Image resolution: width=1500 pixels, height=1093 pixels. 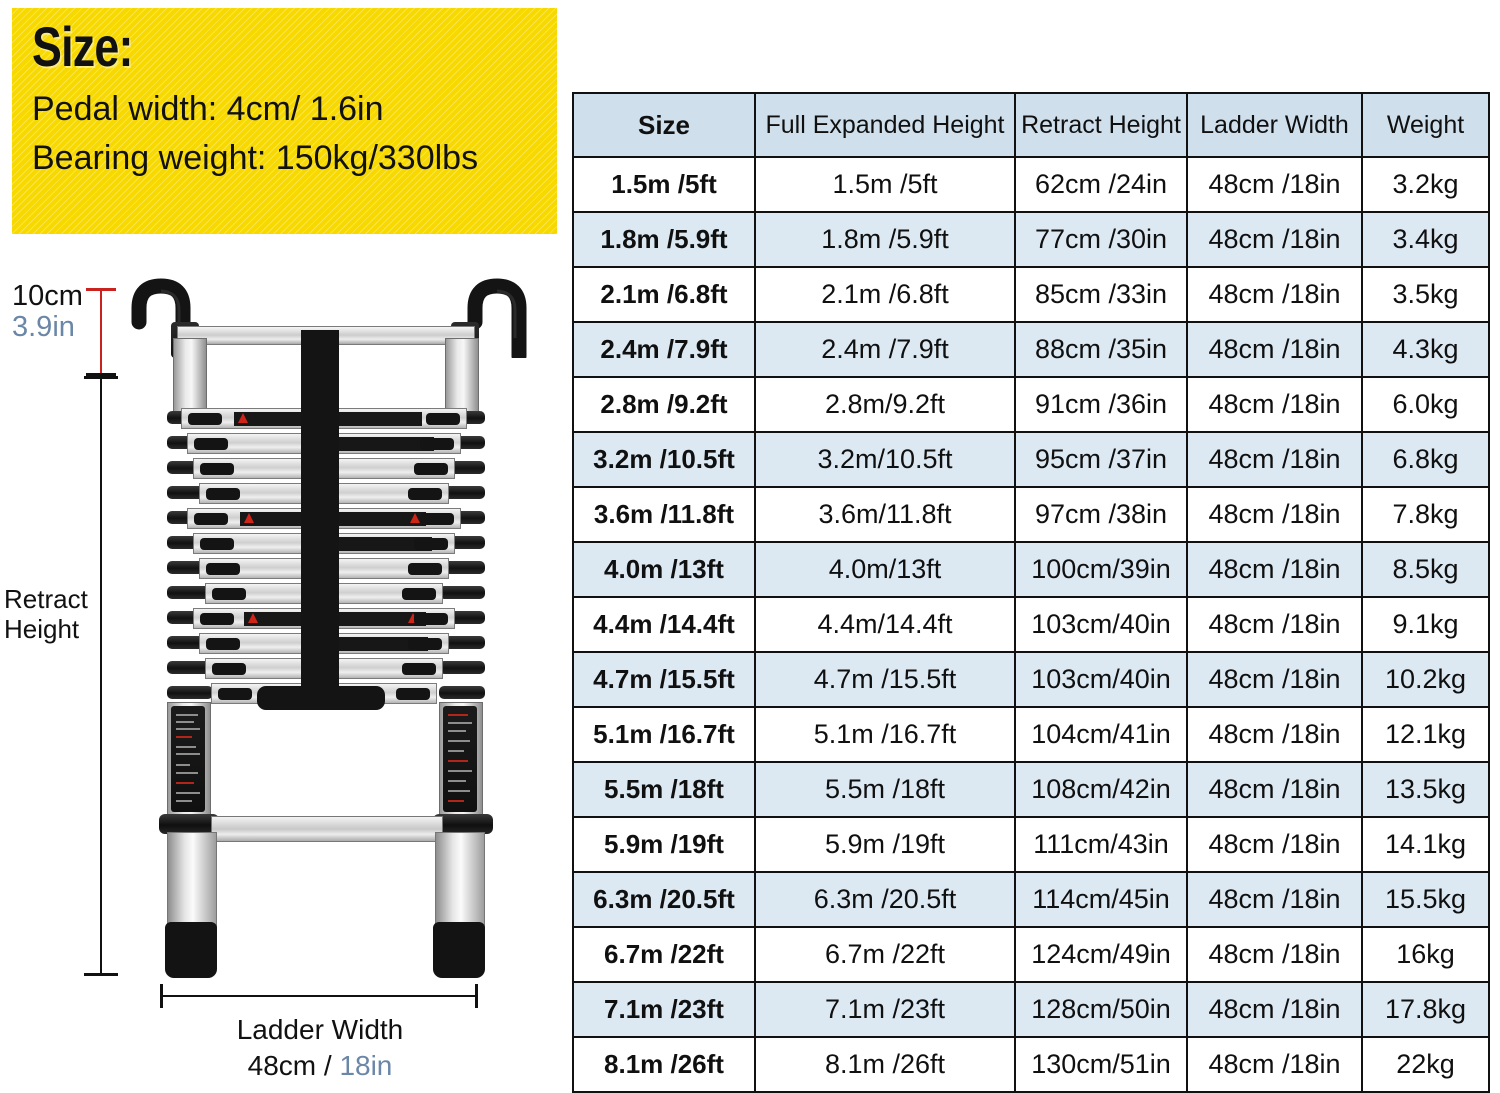 I want to click on table-cell: 3.2kg, so click(x=1425, y=184).